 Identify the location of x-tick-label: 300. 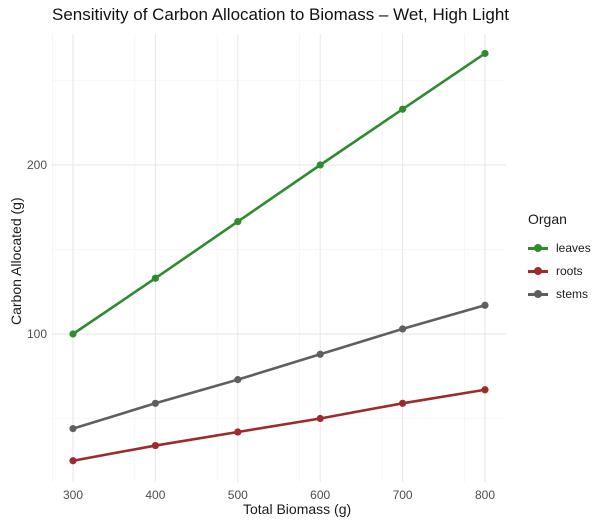
(73, 495).